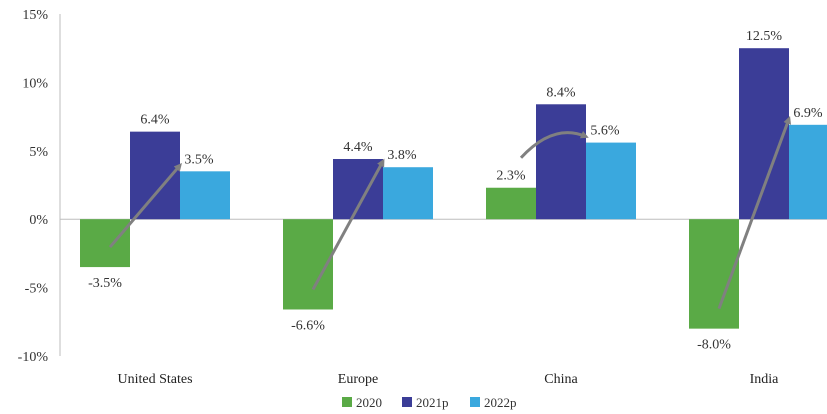 The image size is (827, 414). I want to click on category-labels: United States Europe China India, so click(448, 379).